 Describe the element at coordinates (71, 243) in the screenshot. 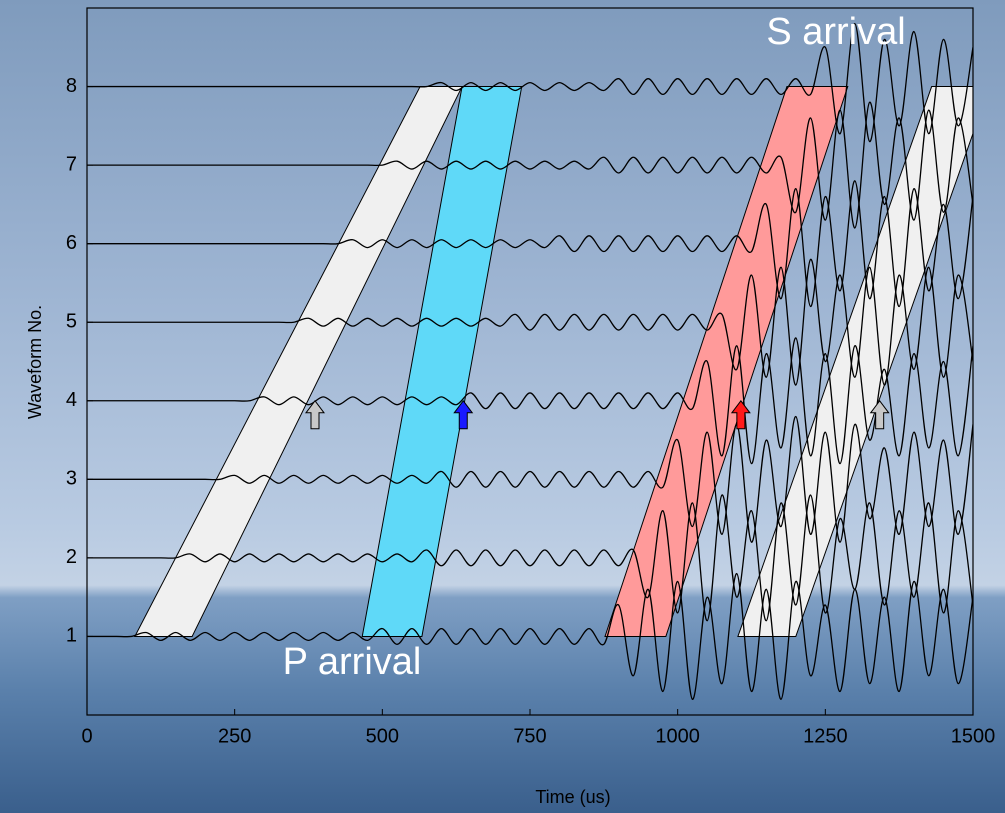

I see `y-tick-label: 6` at that location.